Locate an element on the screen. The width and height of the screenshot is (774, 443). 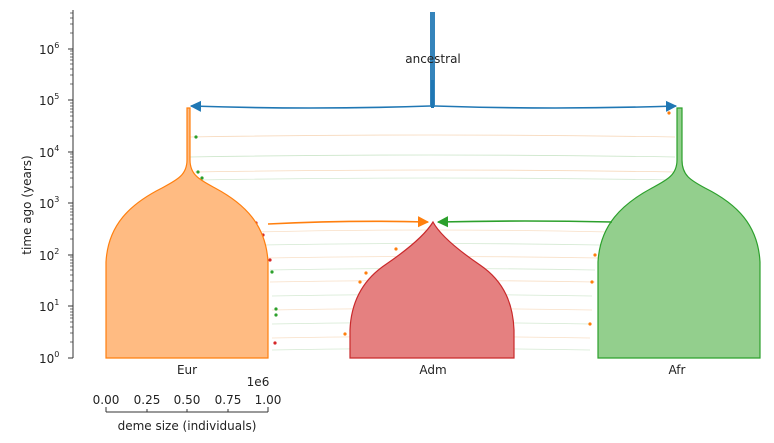
size-scale-label: deme size (individuals) is located at coordinates (187, 426).